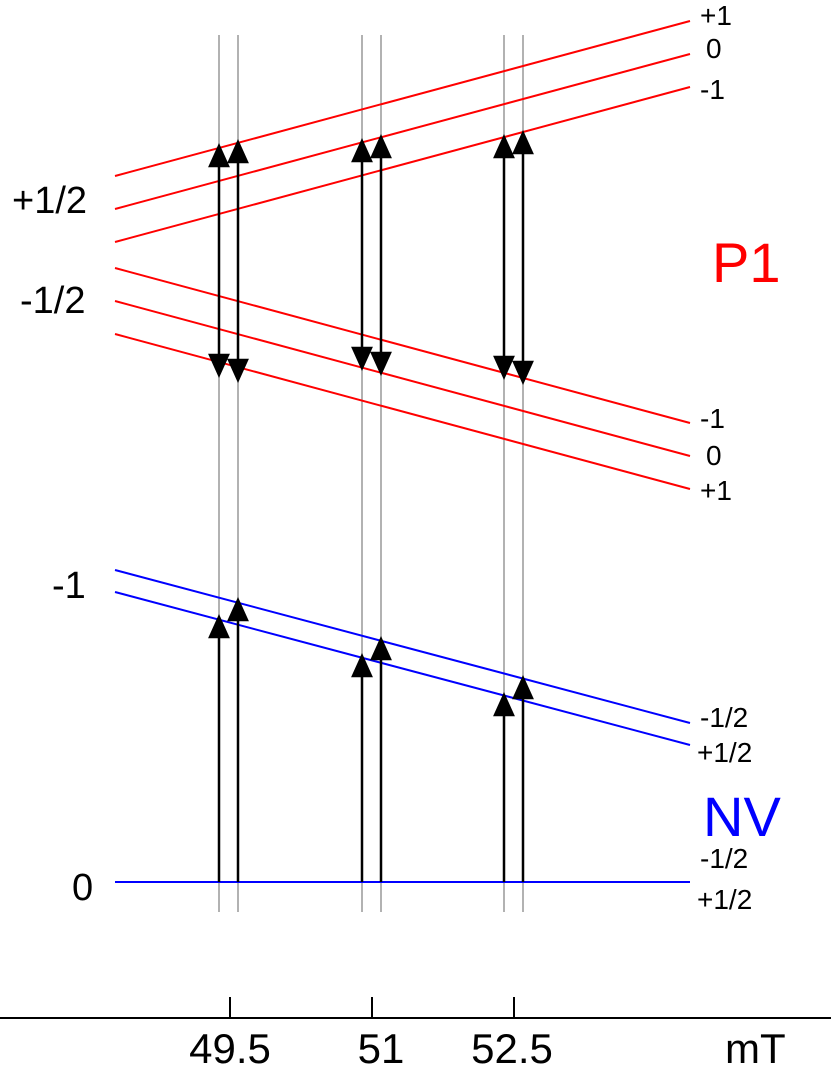 The image size is (831, 1066). Describe the element at coordinates (724, 858) in the screenshot. I see `nv-ground-label-minus-half: -1/2` at that location.